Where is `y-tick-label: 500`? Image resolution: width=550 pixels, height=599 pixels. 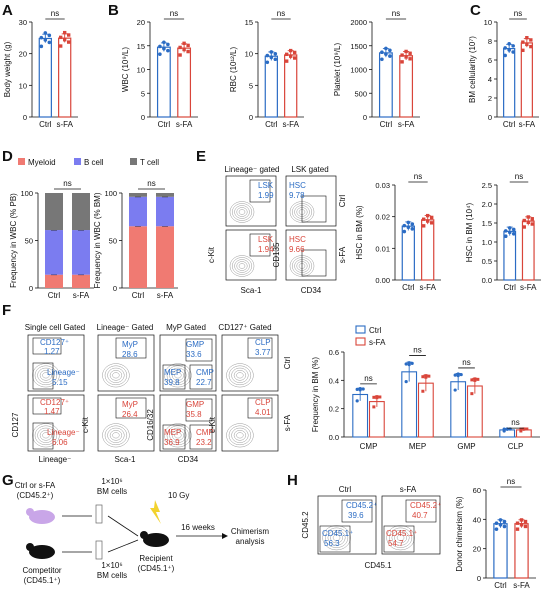 y-tick-label: 500 is located at coordinates (360, 93).